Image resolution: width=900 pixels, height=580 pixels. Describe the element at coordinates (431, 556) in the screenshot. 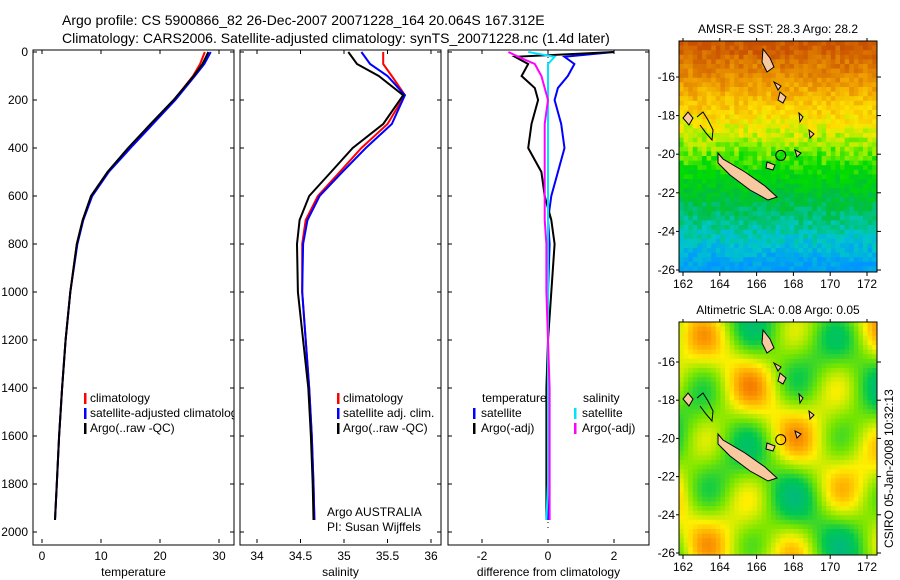

I see `x-tick-label: 36` at that location.